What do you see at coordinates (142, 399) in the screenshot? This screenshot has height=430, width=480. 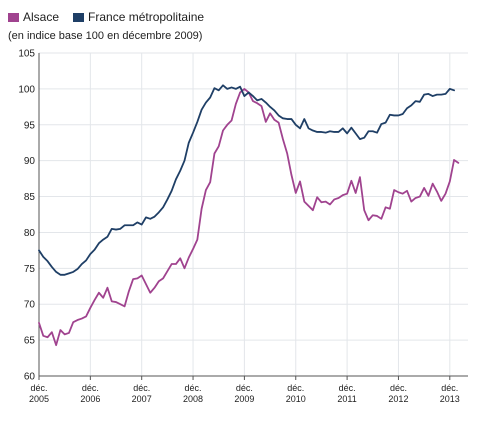 I see `x-tick-label: 2007` at bounding box center [142, 399].